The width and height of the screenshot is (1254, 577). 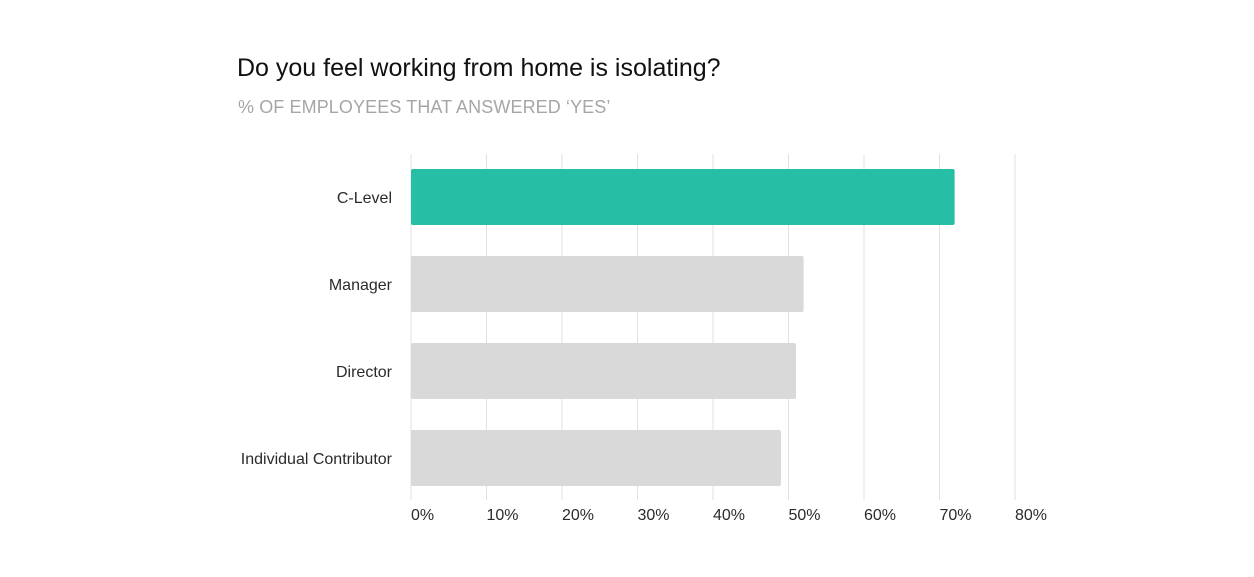 What do you see at coordinates (654, 515) in the screenshot?
I see `x-tick-label: 30%` at bounding box center [654, 515].